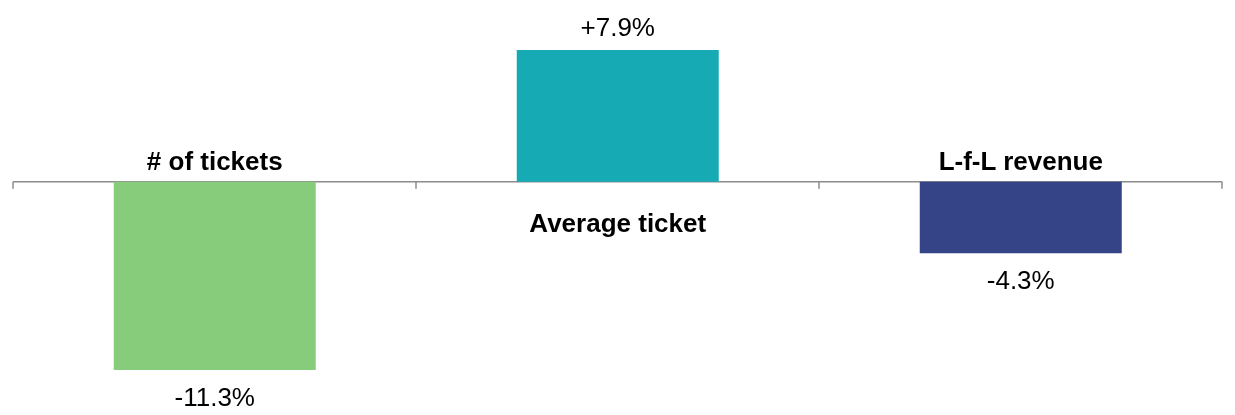 Image resolution: width=1235 pixels, height=415 pixels. What do you see at coordinates (1020, 280) in the screenshot?
I see `data-label: -4.3%` at bounding box center [1020, 280].